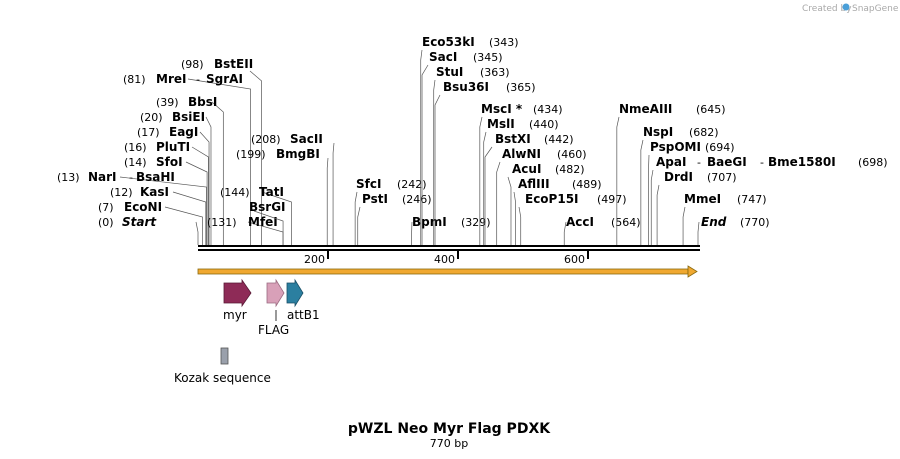 The height and width of the screenshot is (459, 900). What do you see at coordinates (727, 162) in the screenshot?
I see `site-enzyme-name-alt: BaeGI` at bounding box center [727, 162].